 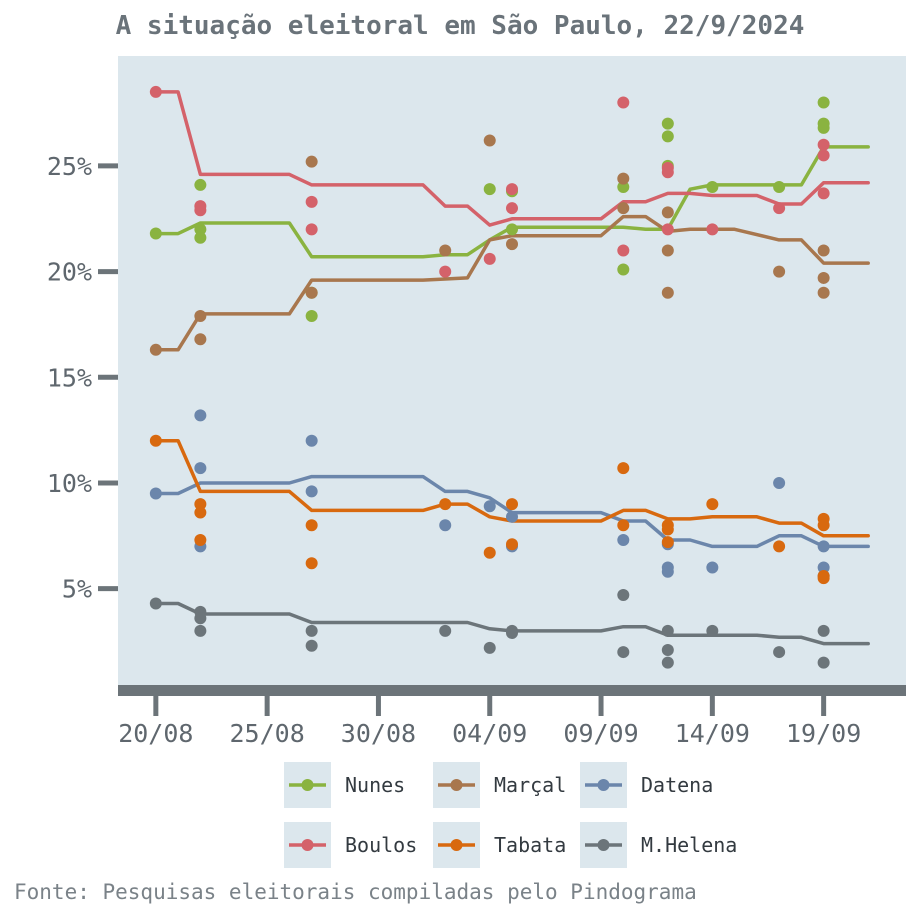 I want to click on legend-item: Datena, so click(x=646, y=785).